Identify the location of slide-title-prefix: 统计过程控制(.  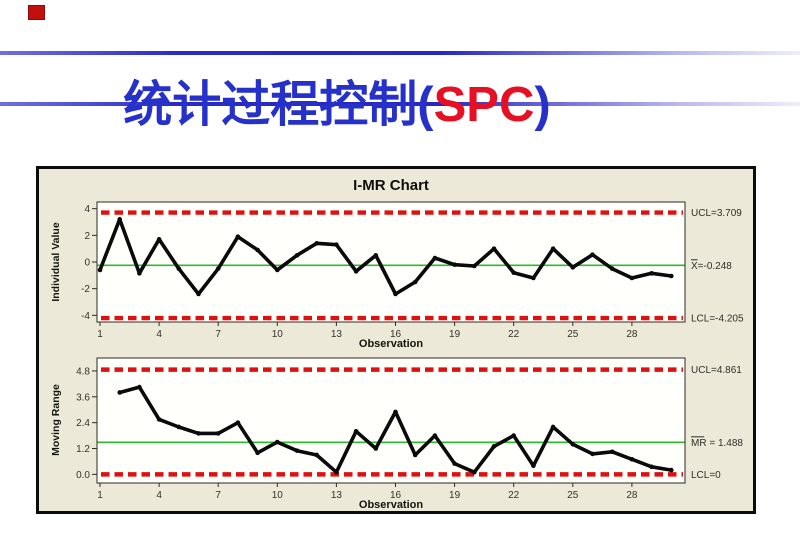
(278, 104).